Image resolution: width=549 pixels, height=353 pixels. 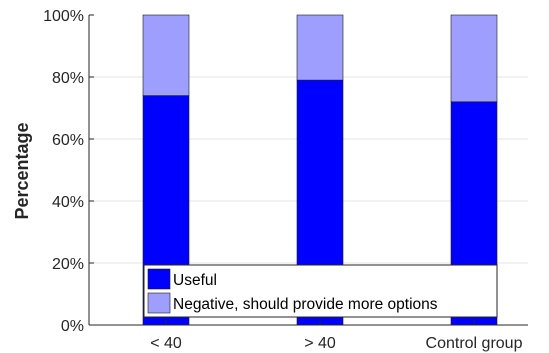 What do you see at coordinates (68, 202) in the screenshot?
I see `y-tick-label: 40%` at bounding box center [68, 202].